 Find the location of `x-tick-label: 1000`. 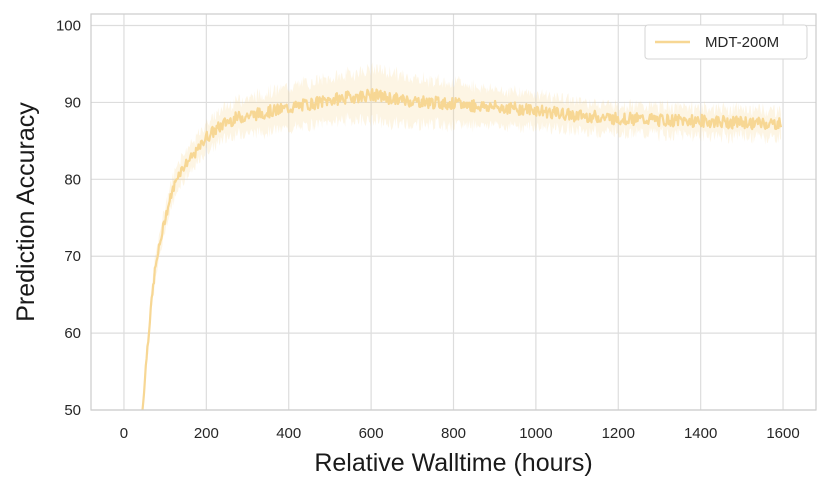

x-tick-label: 1000 is located at coordinates (535, 433).